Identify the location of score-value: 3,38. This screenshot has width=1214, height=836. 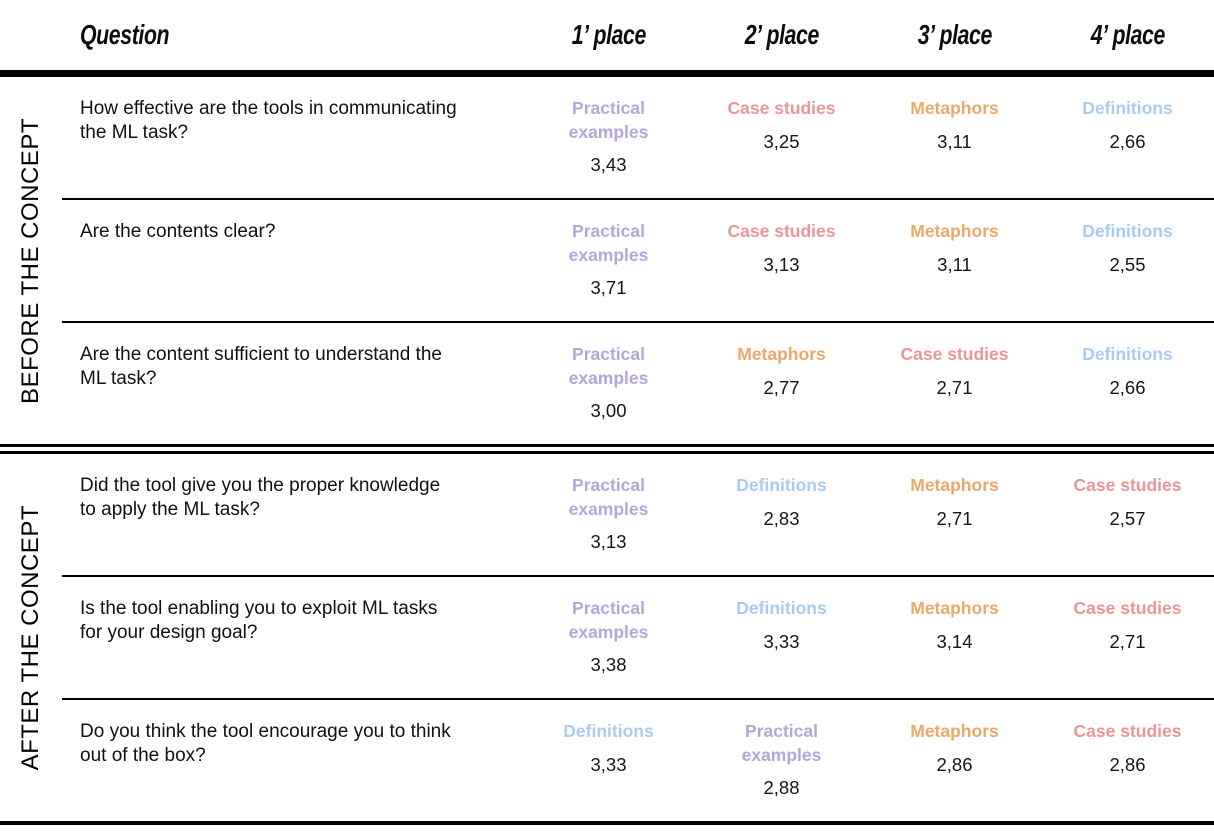
(608, 665).